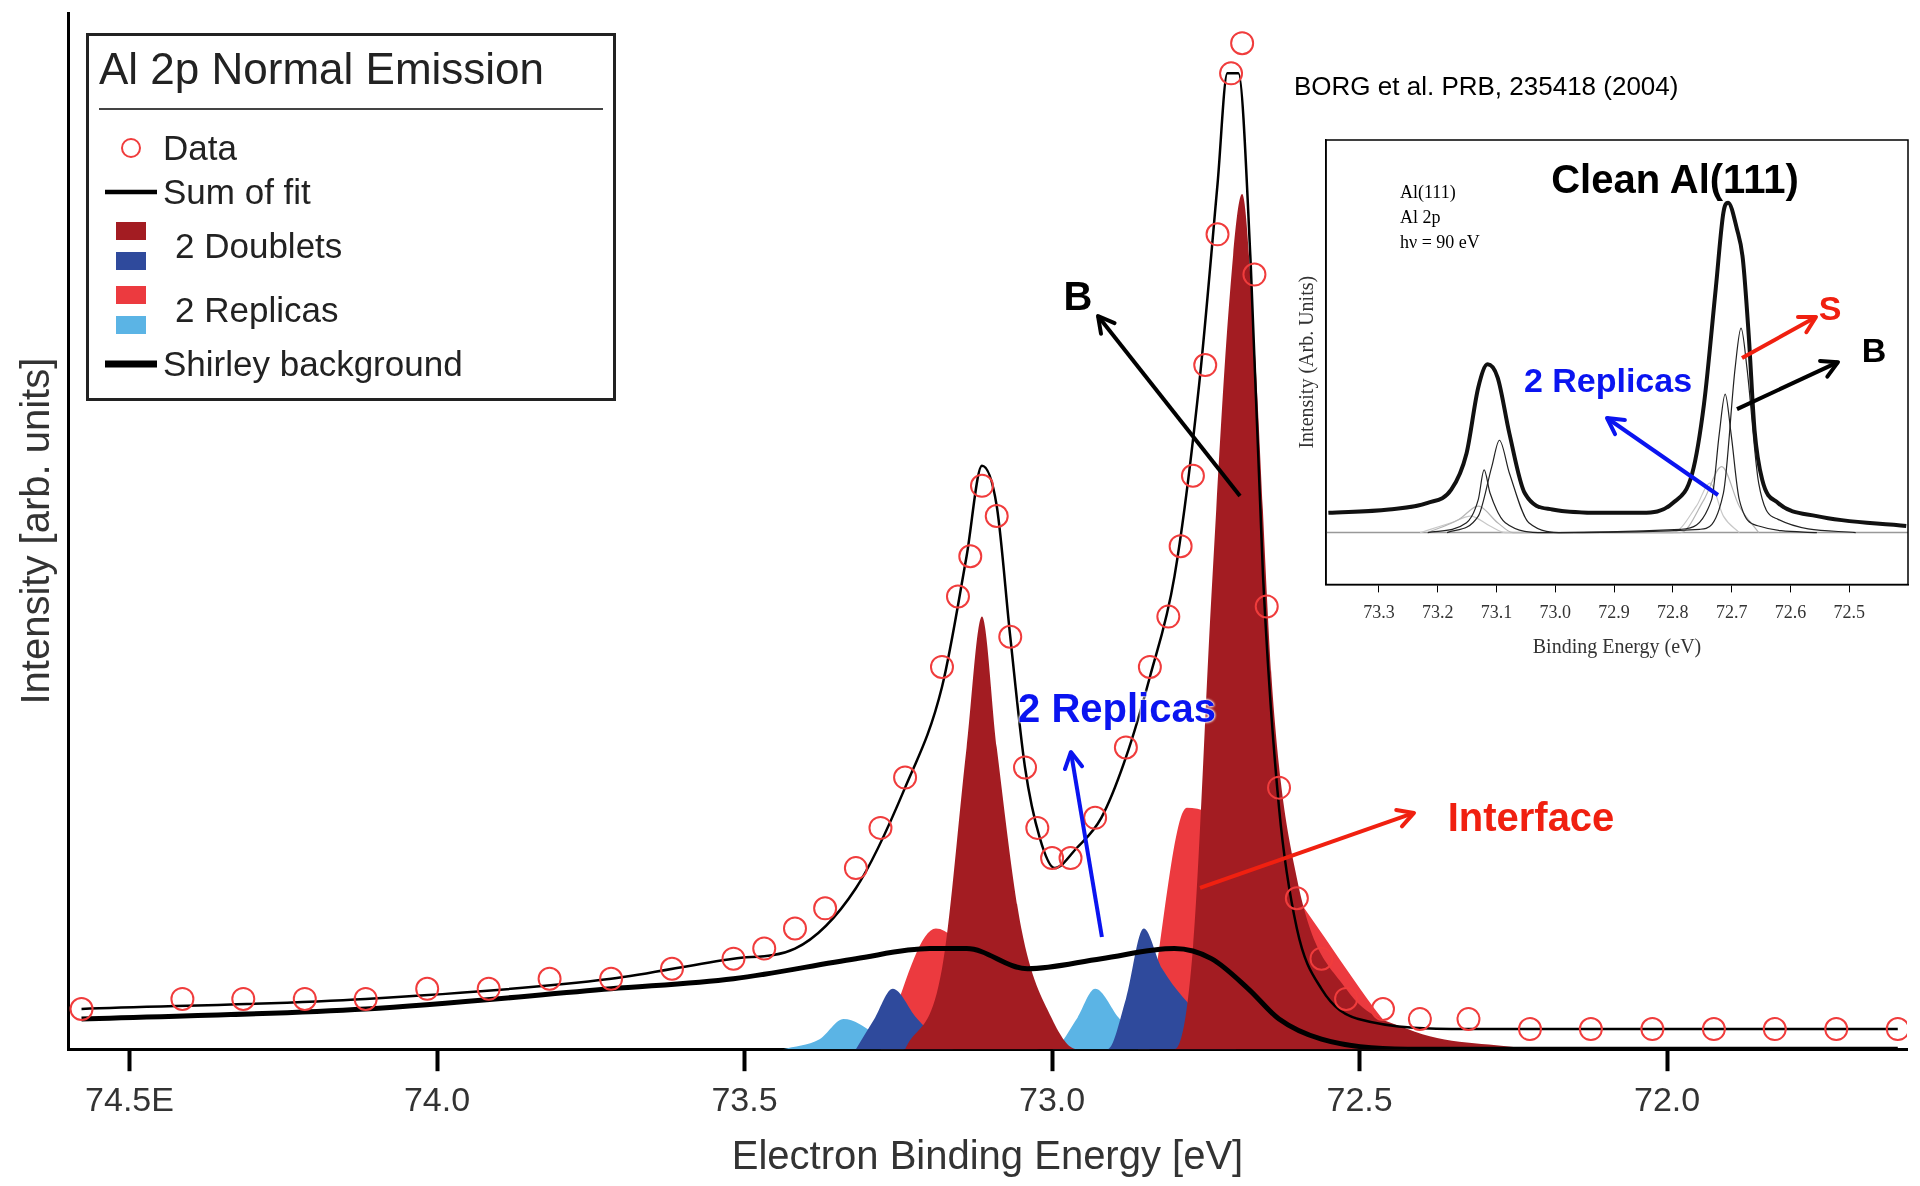 The height and width of the screenshot is (1186, 1920). I want to click on legend-label: Shirley background, so click(313, 364).